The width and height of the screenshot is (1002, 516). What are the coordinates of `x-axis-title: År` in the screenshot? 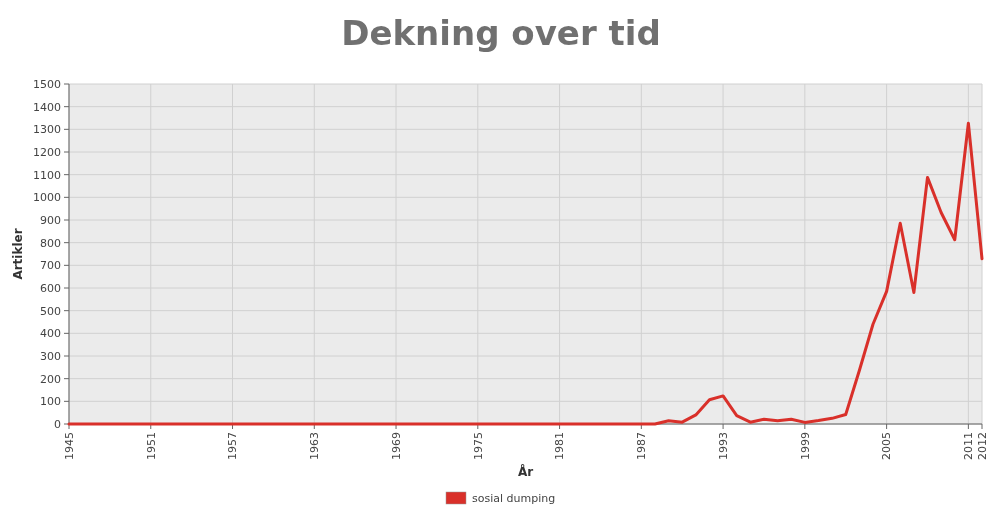 It's located at (525, 471).